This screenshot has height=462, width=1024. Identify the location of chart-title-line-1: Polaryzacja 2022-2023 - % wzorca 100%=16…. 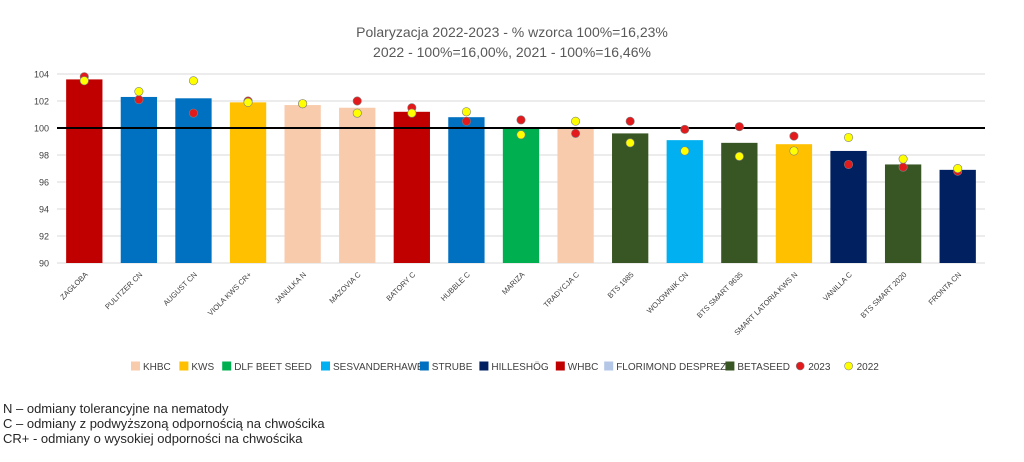
(512, 32).